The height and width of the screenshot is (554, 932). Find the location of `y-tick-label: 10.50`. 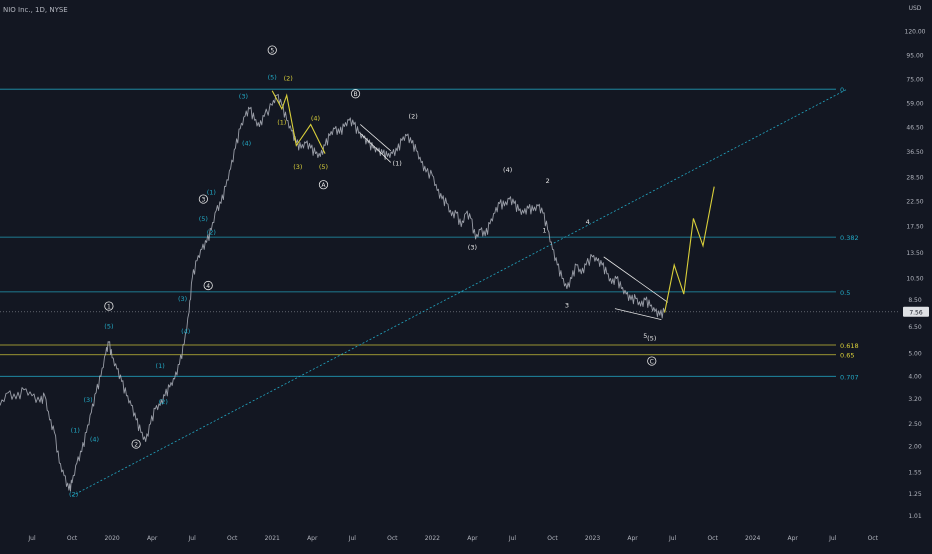

y-tick-label: 10.50 is located at coordinates (914, 279).